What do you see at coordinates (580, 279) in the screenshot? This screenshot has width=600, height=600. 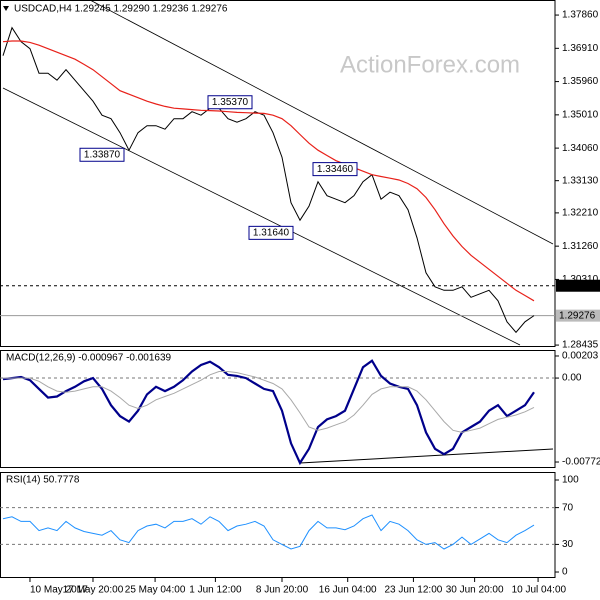 I see `y-tick-label: 1.30310` at bounding box center [580, 279].